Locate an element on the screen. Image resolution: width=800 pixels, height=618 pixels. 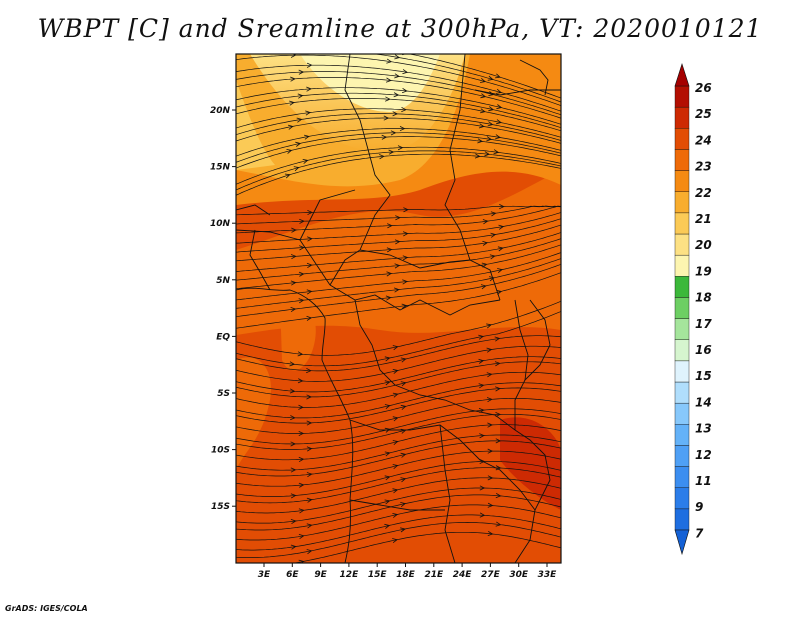
colorbar-label: 24 is located at coordinates (703, 140).